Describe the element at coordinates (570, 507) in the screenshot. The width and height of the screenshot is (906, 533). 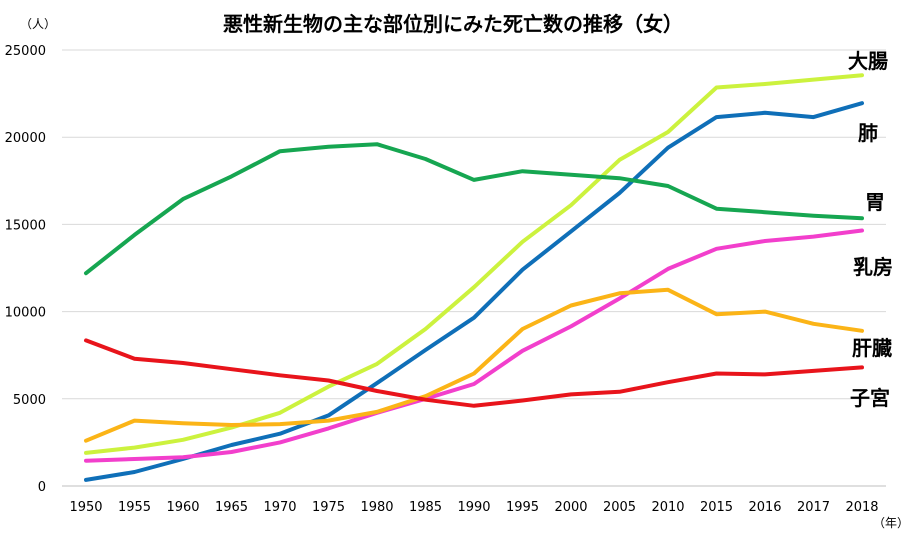
I see `x-tick-label: 2000` at that location.